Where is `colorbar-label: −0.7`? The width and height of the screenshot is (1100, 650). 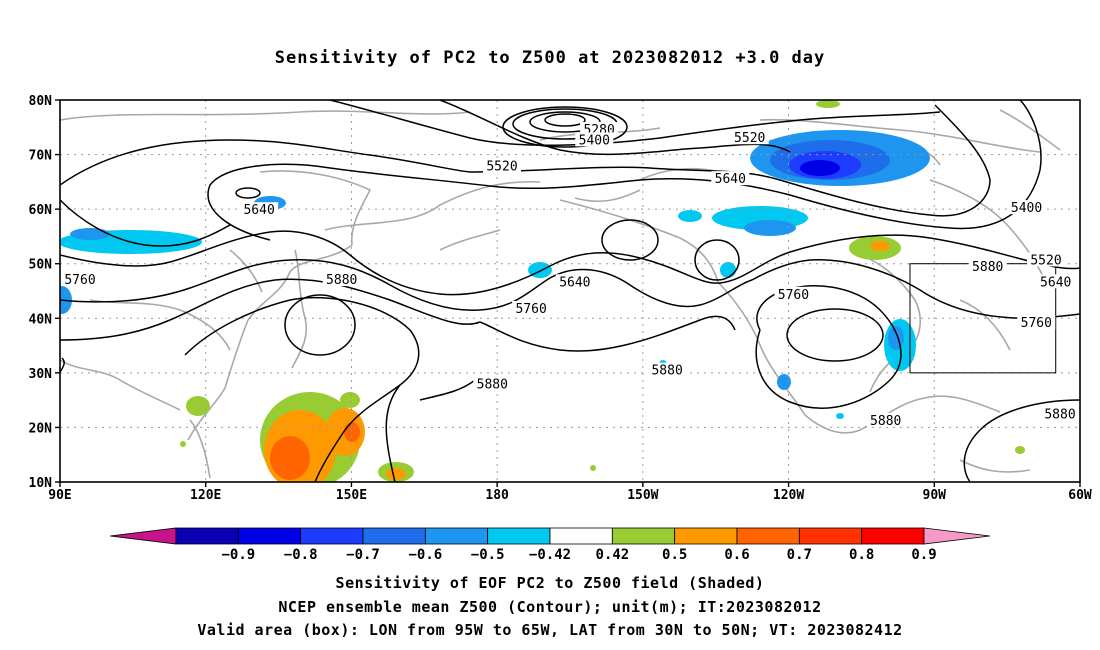
colorbar-label: −0.7 is located at coordinates (363, 555).